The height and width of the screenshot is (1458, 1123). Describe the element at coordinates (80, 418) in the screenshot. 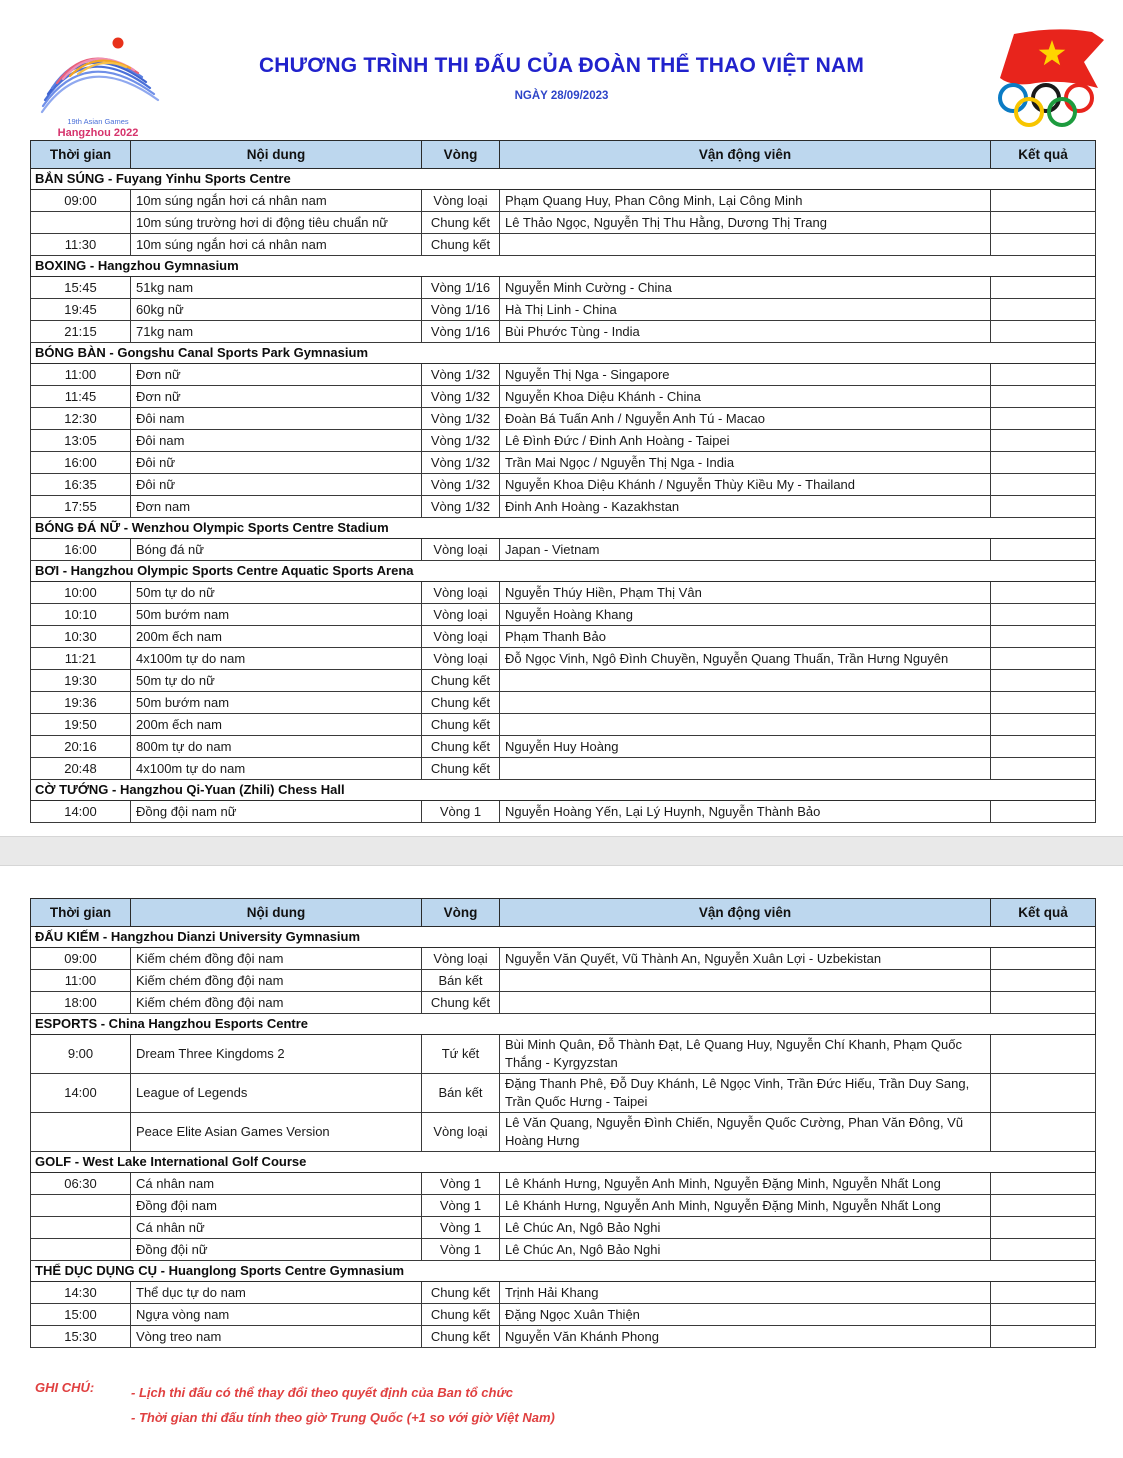

I see `cell-time: 12:30` at that location.